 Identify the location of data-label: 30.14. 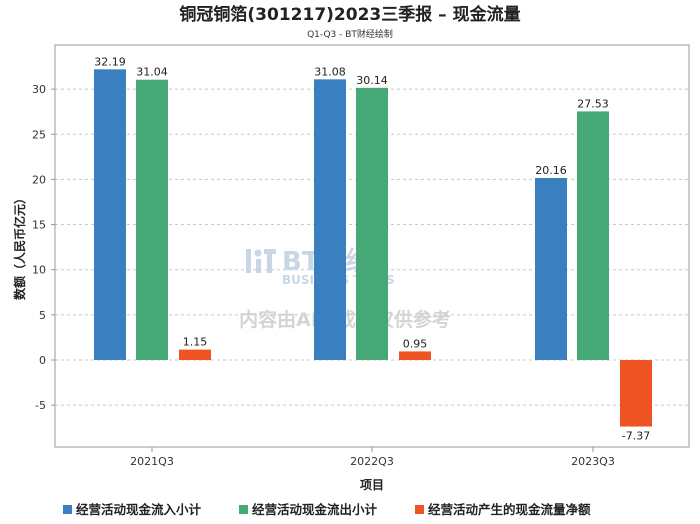
(372, 80).